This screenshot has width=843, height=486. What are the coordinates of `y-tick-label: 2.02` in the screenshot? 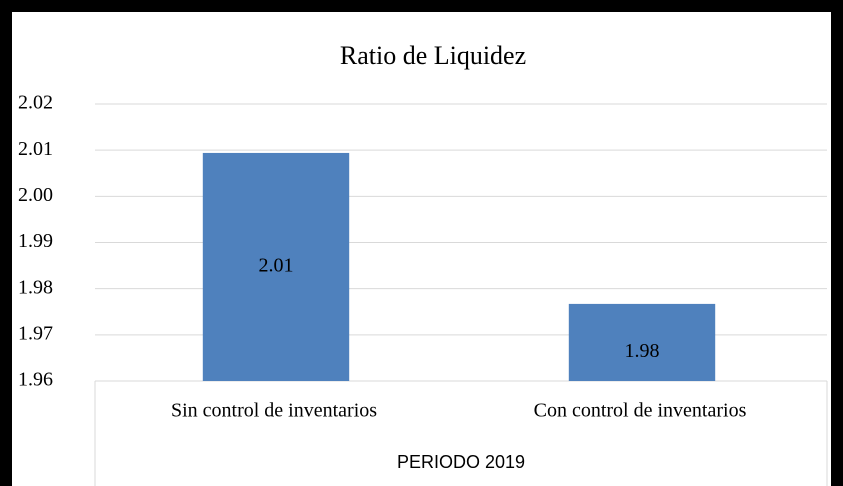 It's located at (35, 103).